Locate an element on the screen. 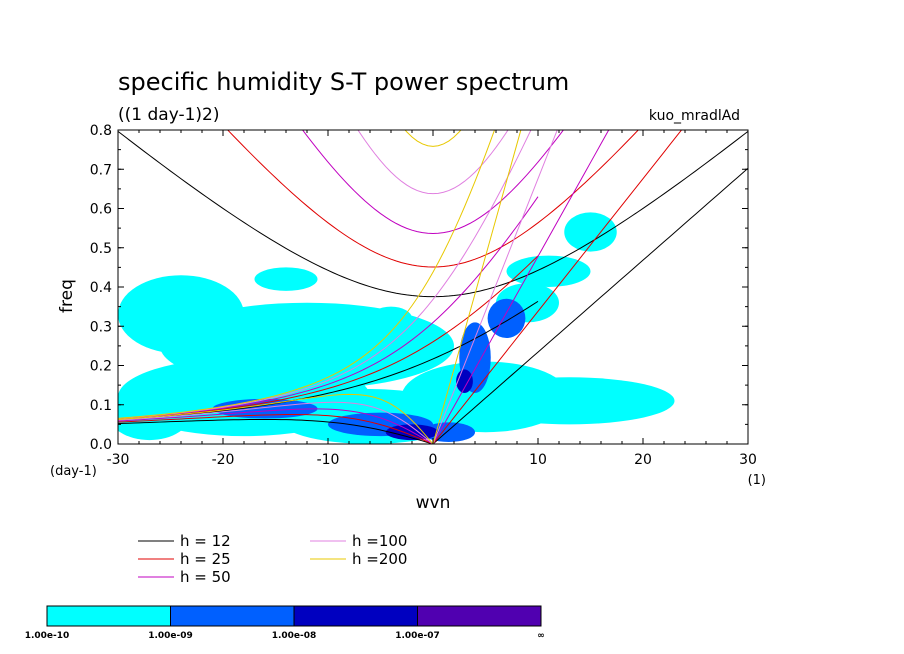  colorbar: 1.00e-10 1.00e-09 1.00e-08 1.00e-07 ∞ is located at coordinates (285, 623).